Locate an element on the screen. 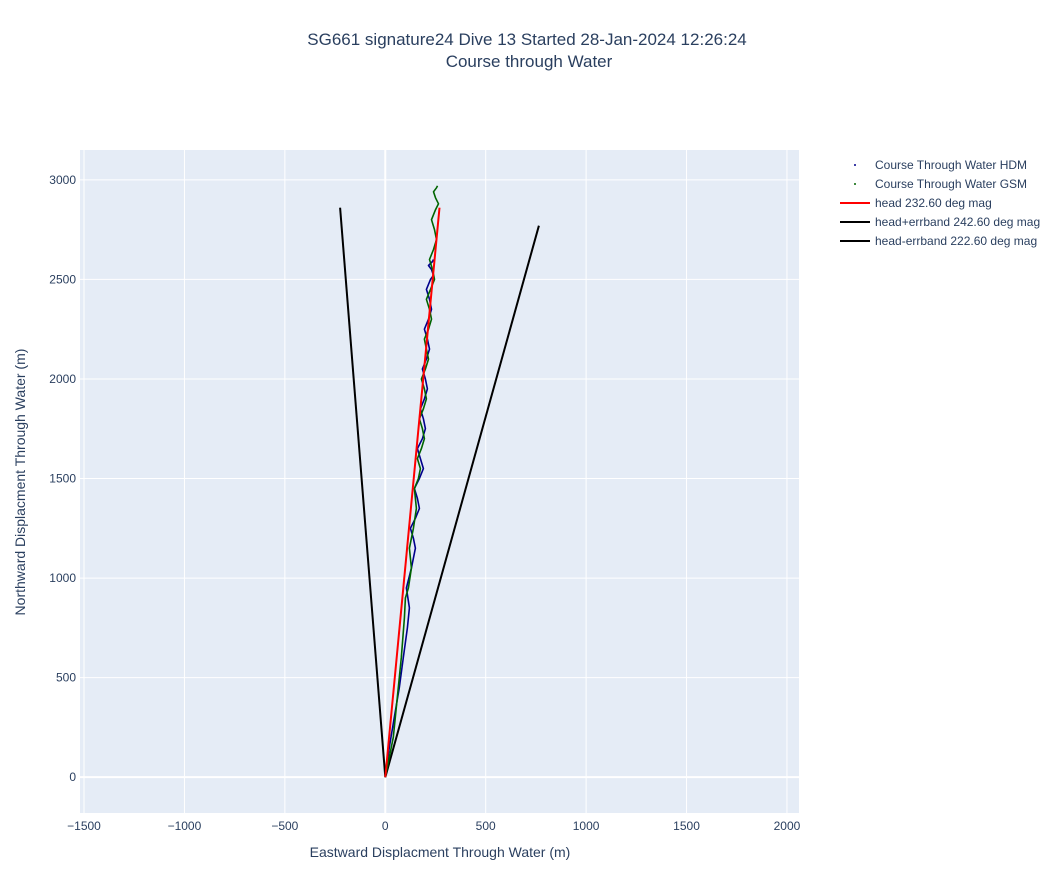  y-axis-title: Northward Displacment Through Water (m) is located at coordinates (20, 482).